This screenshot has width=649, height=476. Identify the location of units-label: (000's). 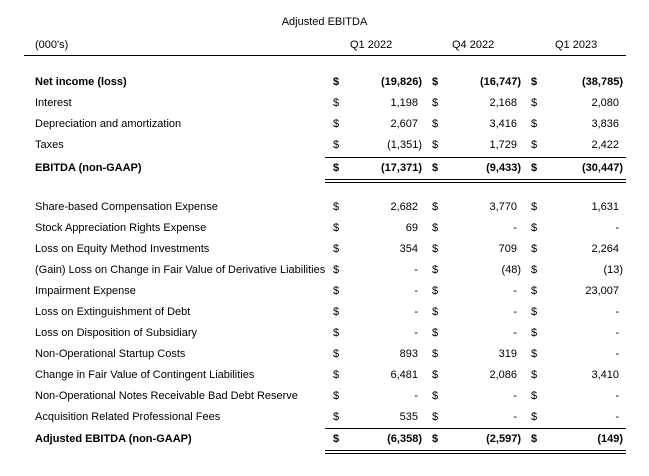
(52, 45).